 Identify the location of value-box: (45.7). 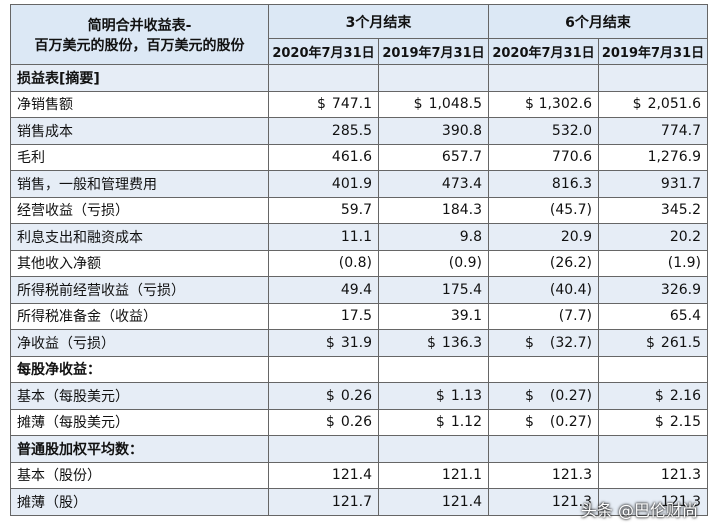
(543, 210).